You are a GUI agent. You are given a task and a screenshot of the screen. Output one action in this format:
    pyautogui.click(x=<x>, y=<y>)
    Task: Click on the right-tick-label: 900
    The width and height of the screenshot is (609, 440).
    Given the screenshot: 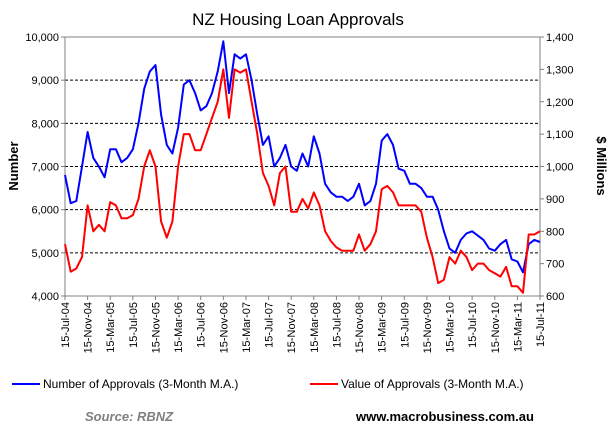 What is the action you would take?
    pyautogui.click(x=555, y=200)
    